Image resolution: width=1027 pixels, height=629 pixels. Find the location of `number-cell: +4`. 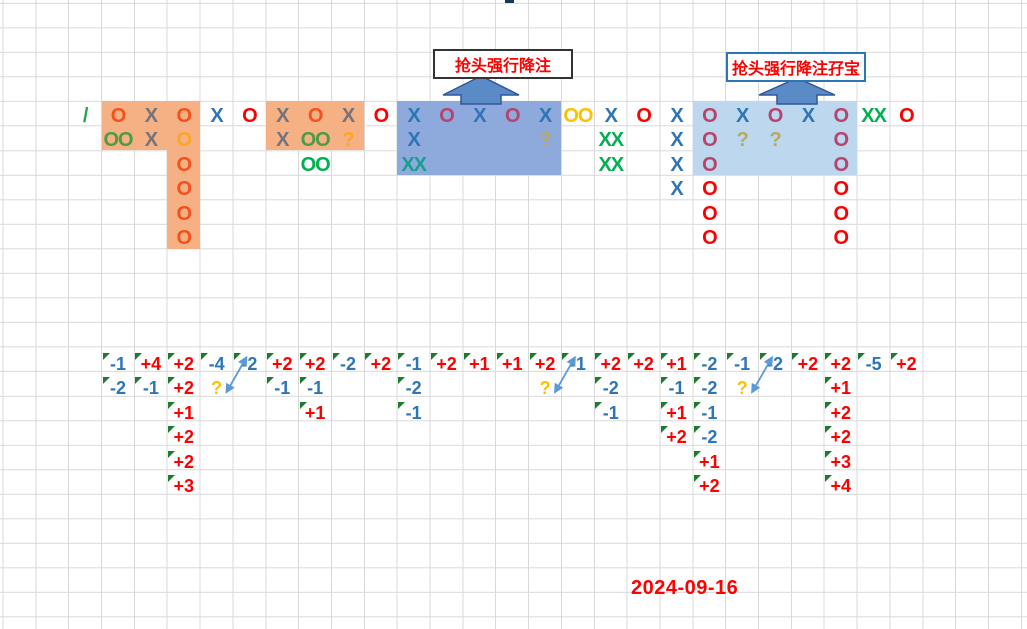

number-cell: +4 is located at coordinates (841, 486).